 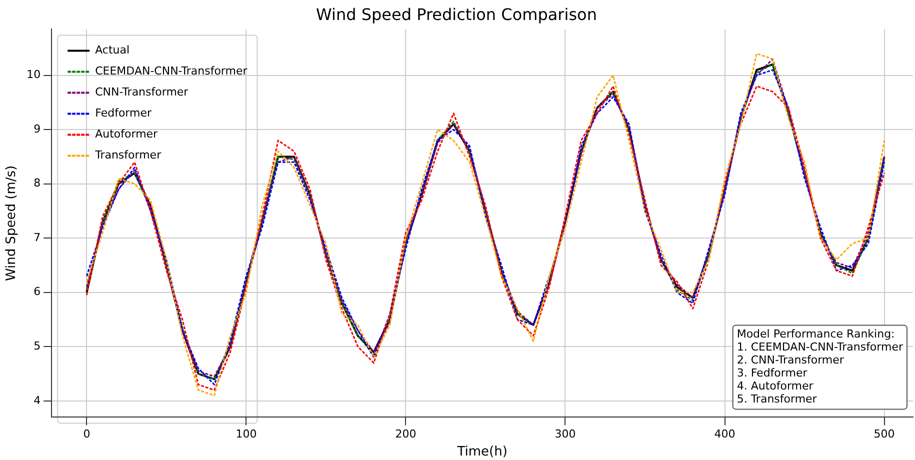 What do you see at coordinates (126, 134) in the screenshot?
I see `legend-label: Autoformer` at bounding box center [126, 134].